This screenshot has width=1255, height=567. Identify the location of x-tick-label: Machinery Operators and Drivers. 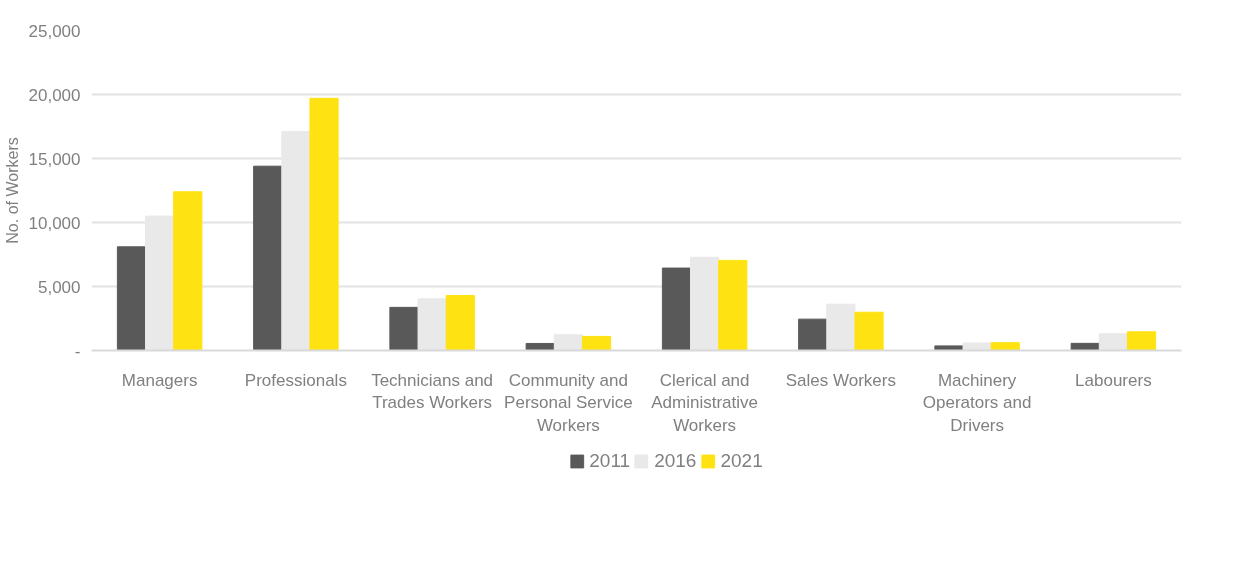
(977, 403).